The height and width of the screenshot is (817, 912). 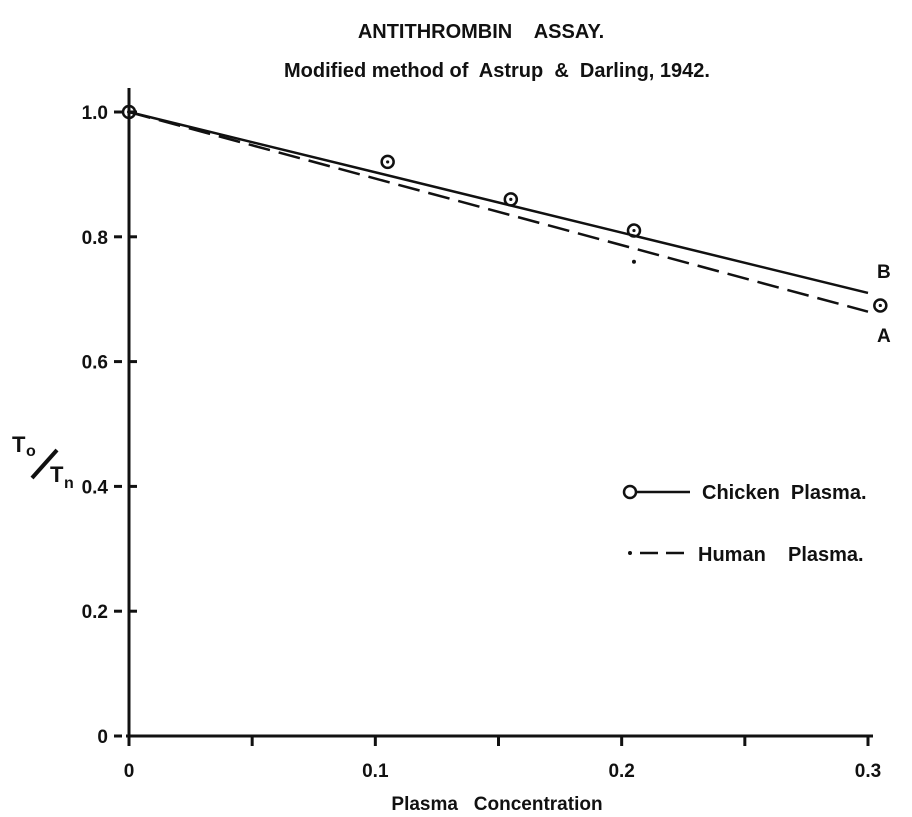 What do you see at coordinates (884, 336) in the screenshot?
I see `line-label-a: A` at bounding box center [884, 336].